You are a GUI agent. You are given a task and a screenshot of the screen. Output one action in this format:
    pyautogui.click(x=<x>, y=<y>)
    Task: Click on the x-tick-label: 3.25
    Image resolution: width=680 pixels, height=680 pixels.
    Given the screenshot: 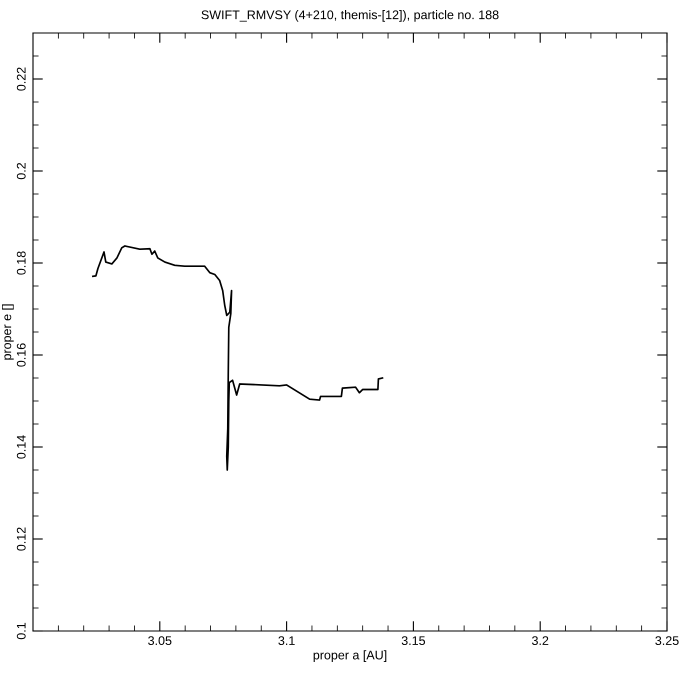 What is the action you would take?
    pyautogui.click(x=667, y=641)
    